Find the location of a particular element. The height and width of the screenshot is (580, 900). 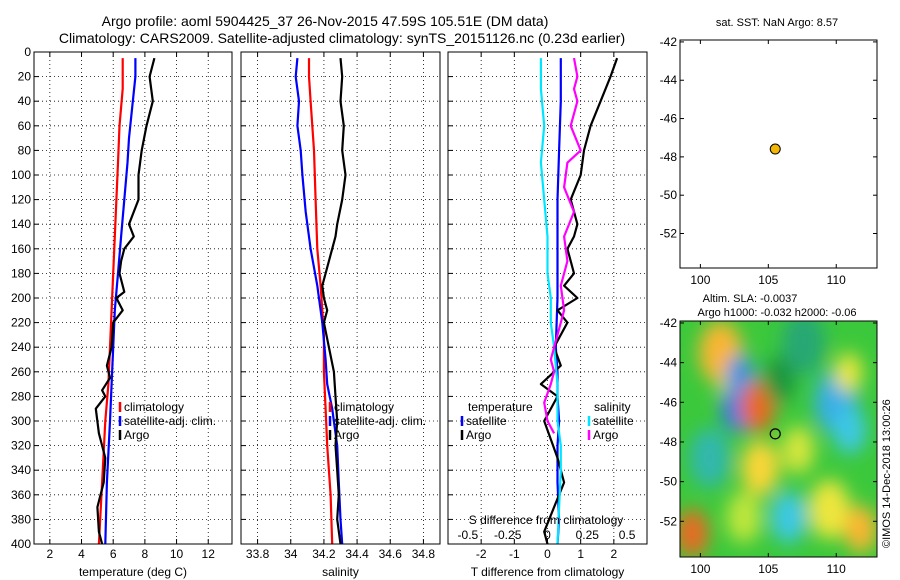

map-y-tick-label: -46 is located at coordinates (669, 402).